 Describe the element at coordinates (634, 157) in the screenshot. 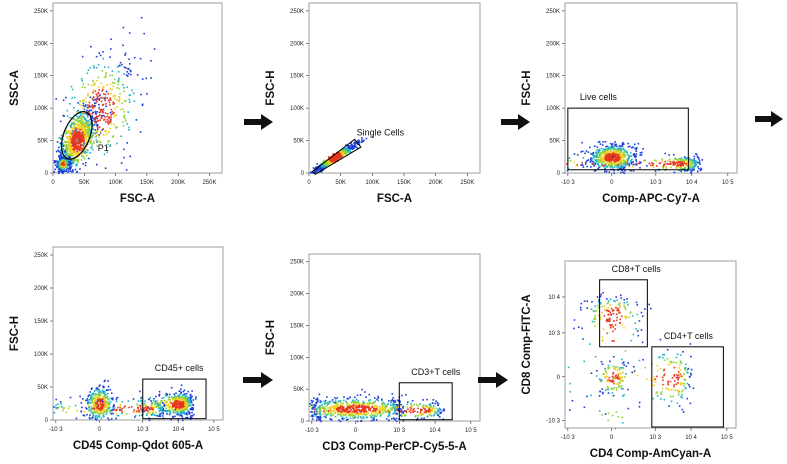

I see `event-cloud` at that location.